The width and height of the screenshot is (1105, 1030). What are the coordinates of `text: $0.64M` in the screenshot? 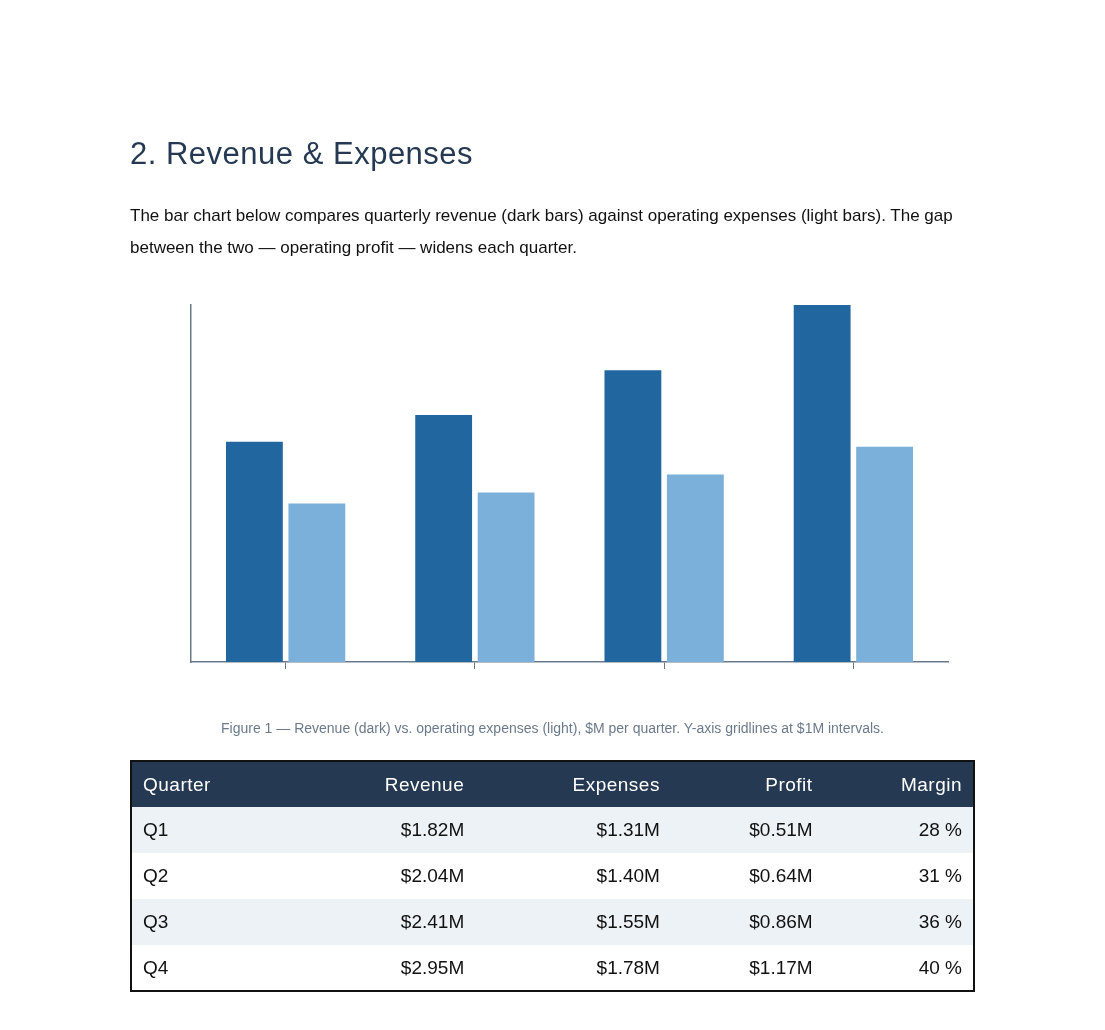 It's located at (781, 876).